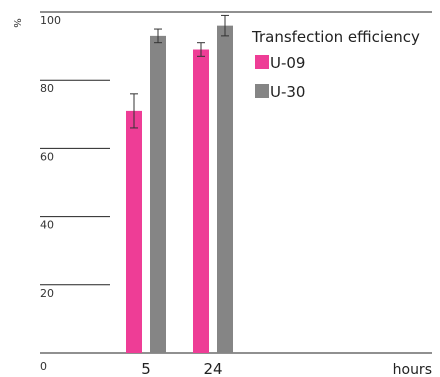  What do you see at coordinates (43, 366) in the screenshot?
I see `y-tick-label: 0` at bounding box center [43, 366].